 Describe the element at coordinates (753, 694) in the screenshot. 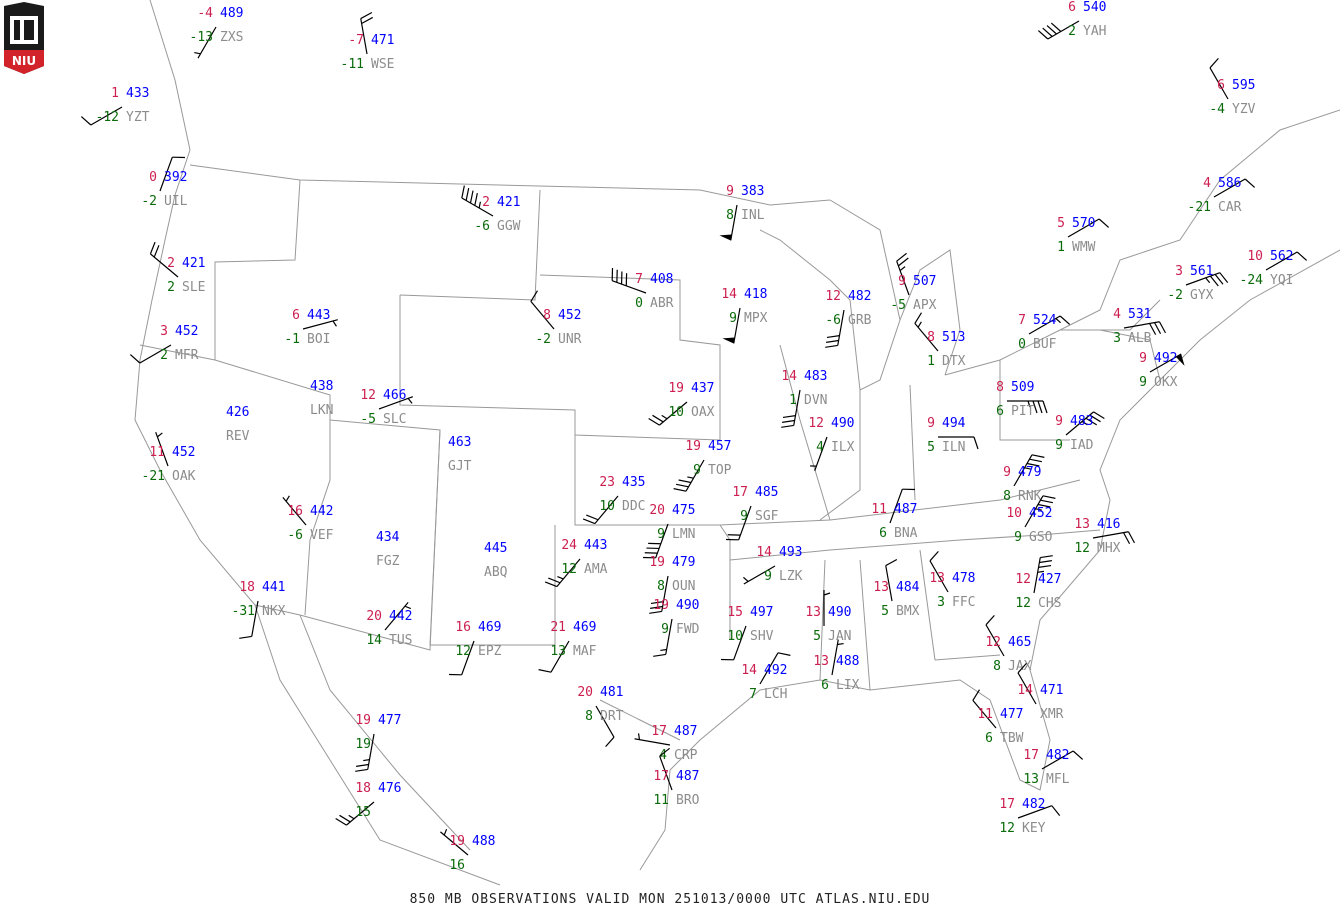

I see `dewpoint-value: 7` at that location.